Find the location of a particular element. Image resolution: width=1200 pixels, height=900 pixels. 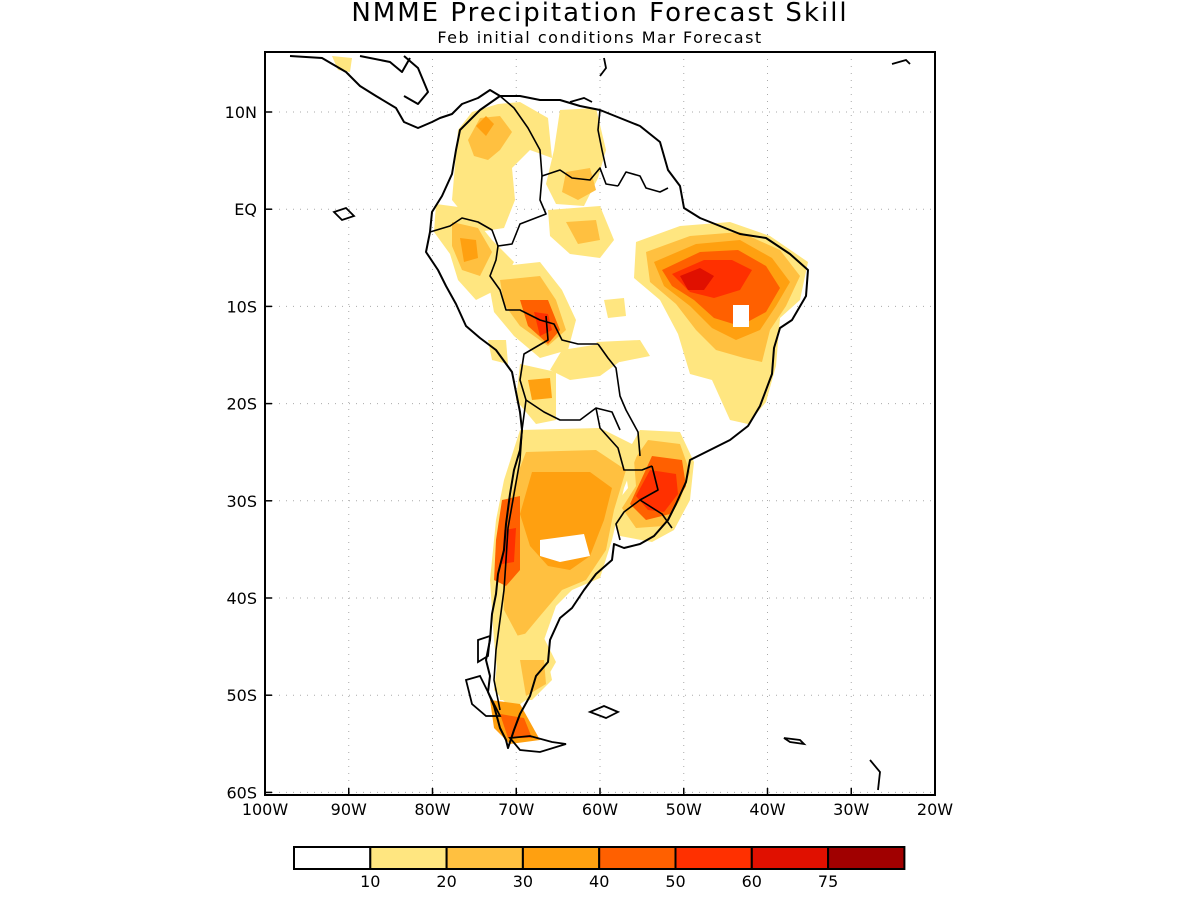

coast-central-america-north is located at coordinates (385, 64).